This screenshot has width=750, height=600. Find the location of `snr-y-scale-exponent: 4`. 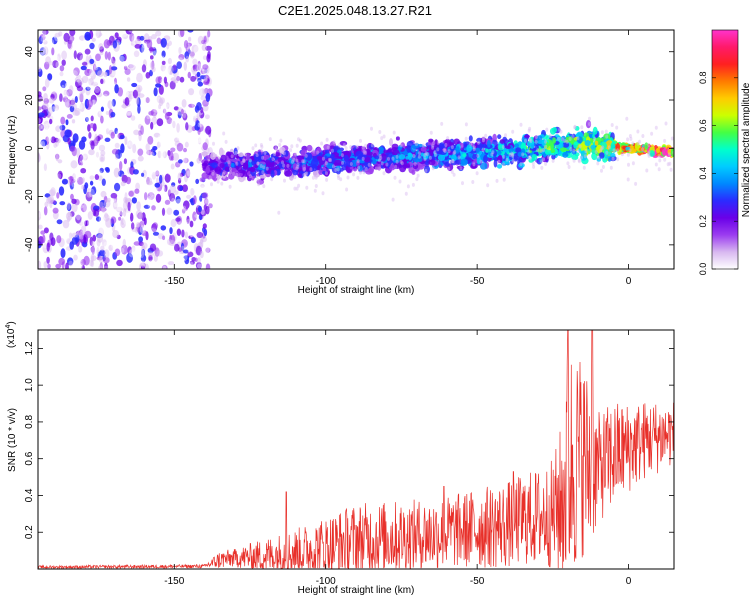

snr-y-scale-exponent: 4 is located at coordinates (8, 327).